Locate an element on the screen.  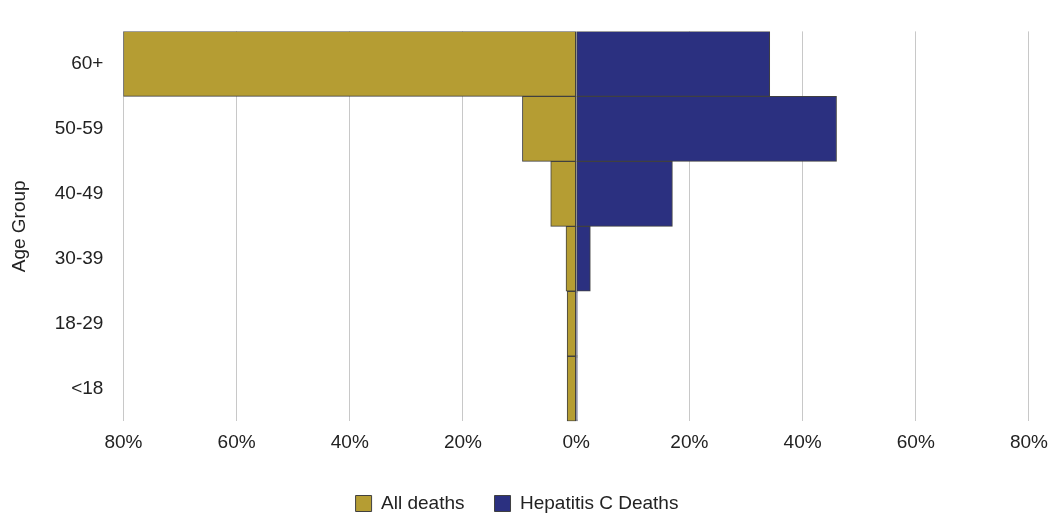
y-axis-title: Age Group is located at coordinates (18, 226).